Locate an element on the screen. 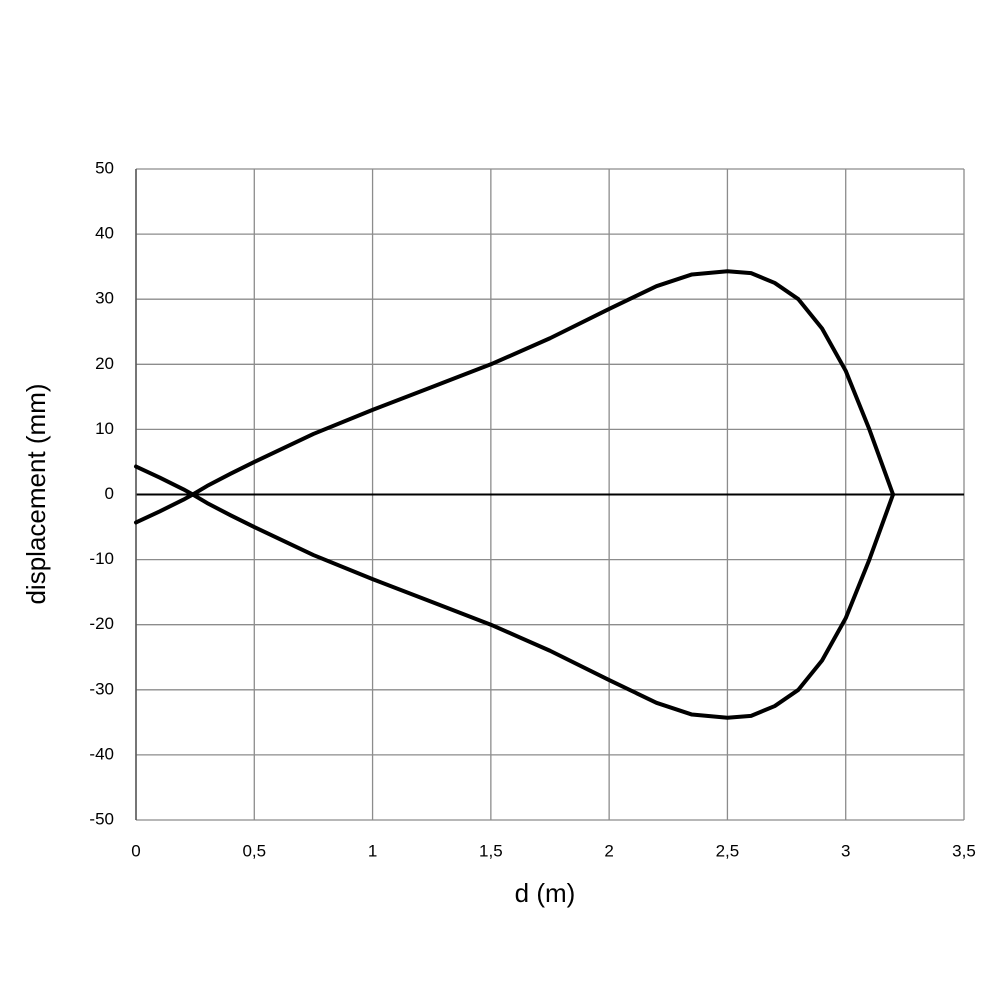  x-tick-label: 3 is located at coordinates (845, 850).